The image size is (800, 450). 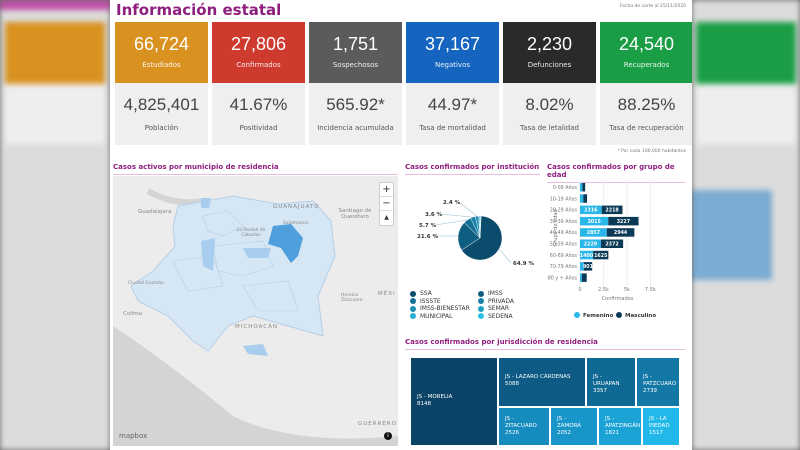 I want to click on stat-card: 27,806 Confirmados 41.67% Positividad, so click(x=258, y=83).